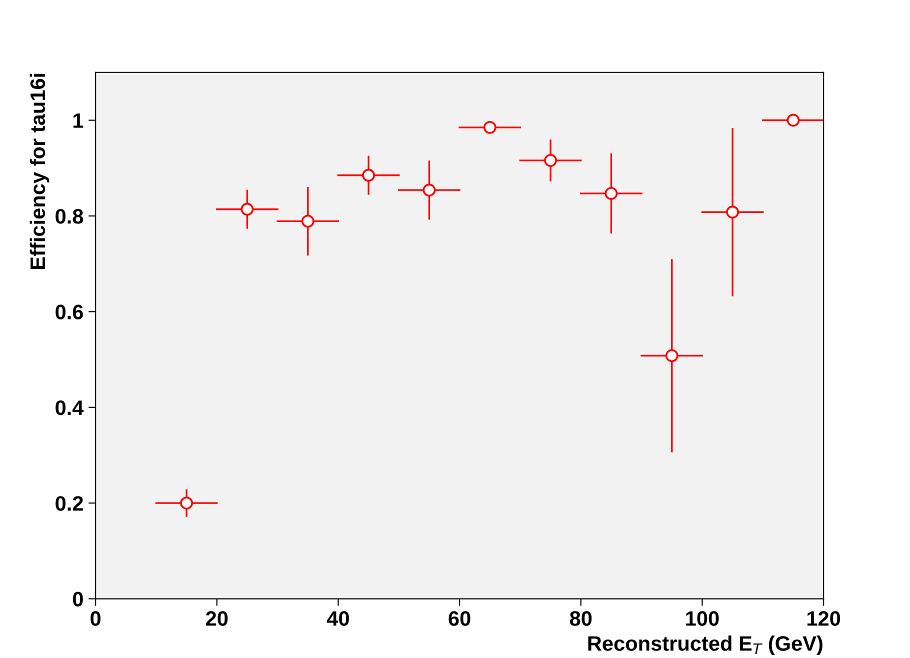 This screenshot has height=658, width=910. What do you see at coordinates (581, 618) in the screenshot?
I see `x-tick-label: 80` at bounding box center [581, 618].